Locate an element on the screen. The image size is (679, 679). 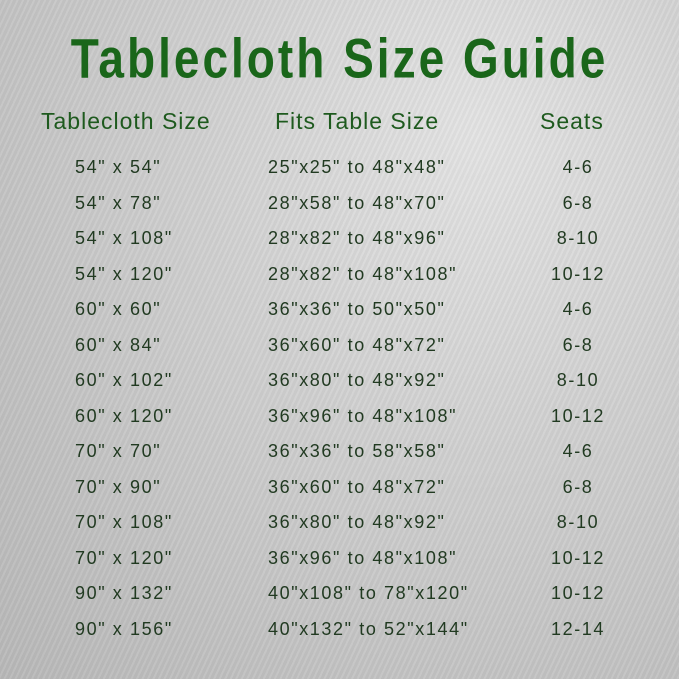
cell-fits-table-size: 40"x108" to 78"x120" is located at coordinates (368, 593).